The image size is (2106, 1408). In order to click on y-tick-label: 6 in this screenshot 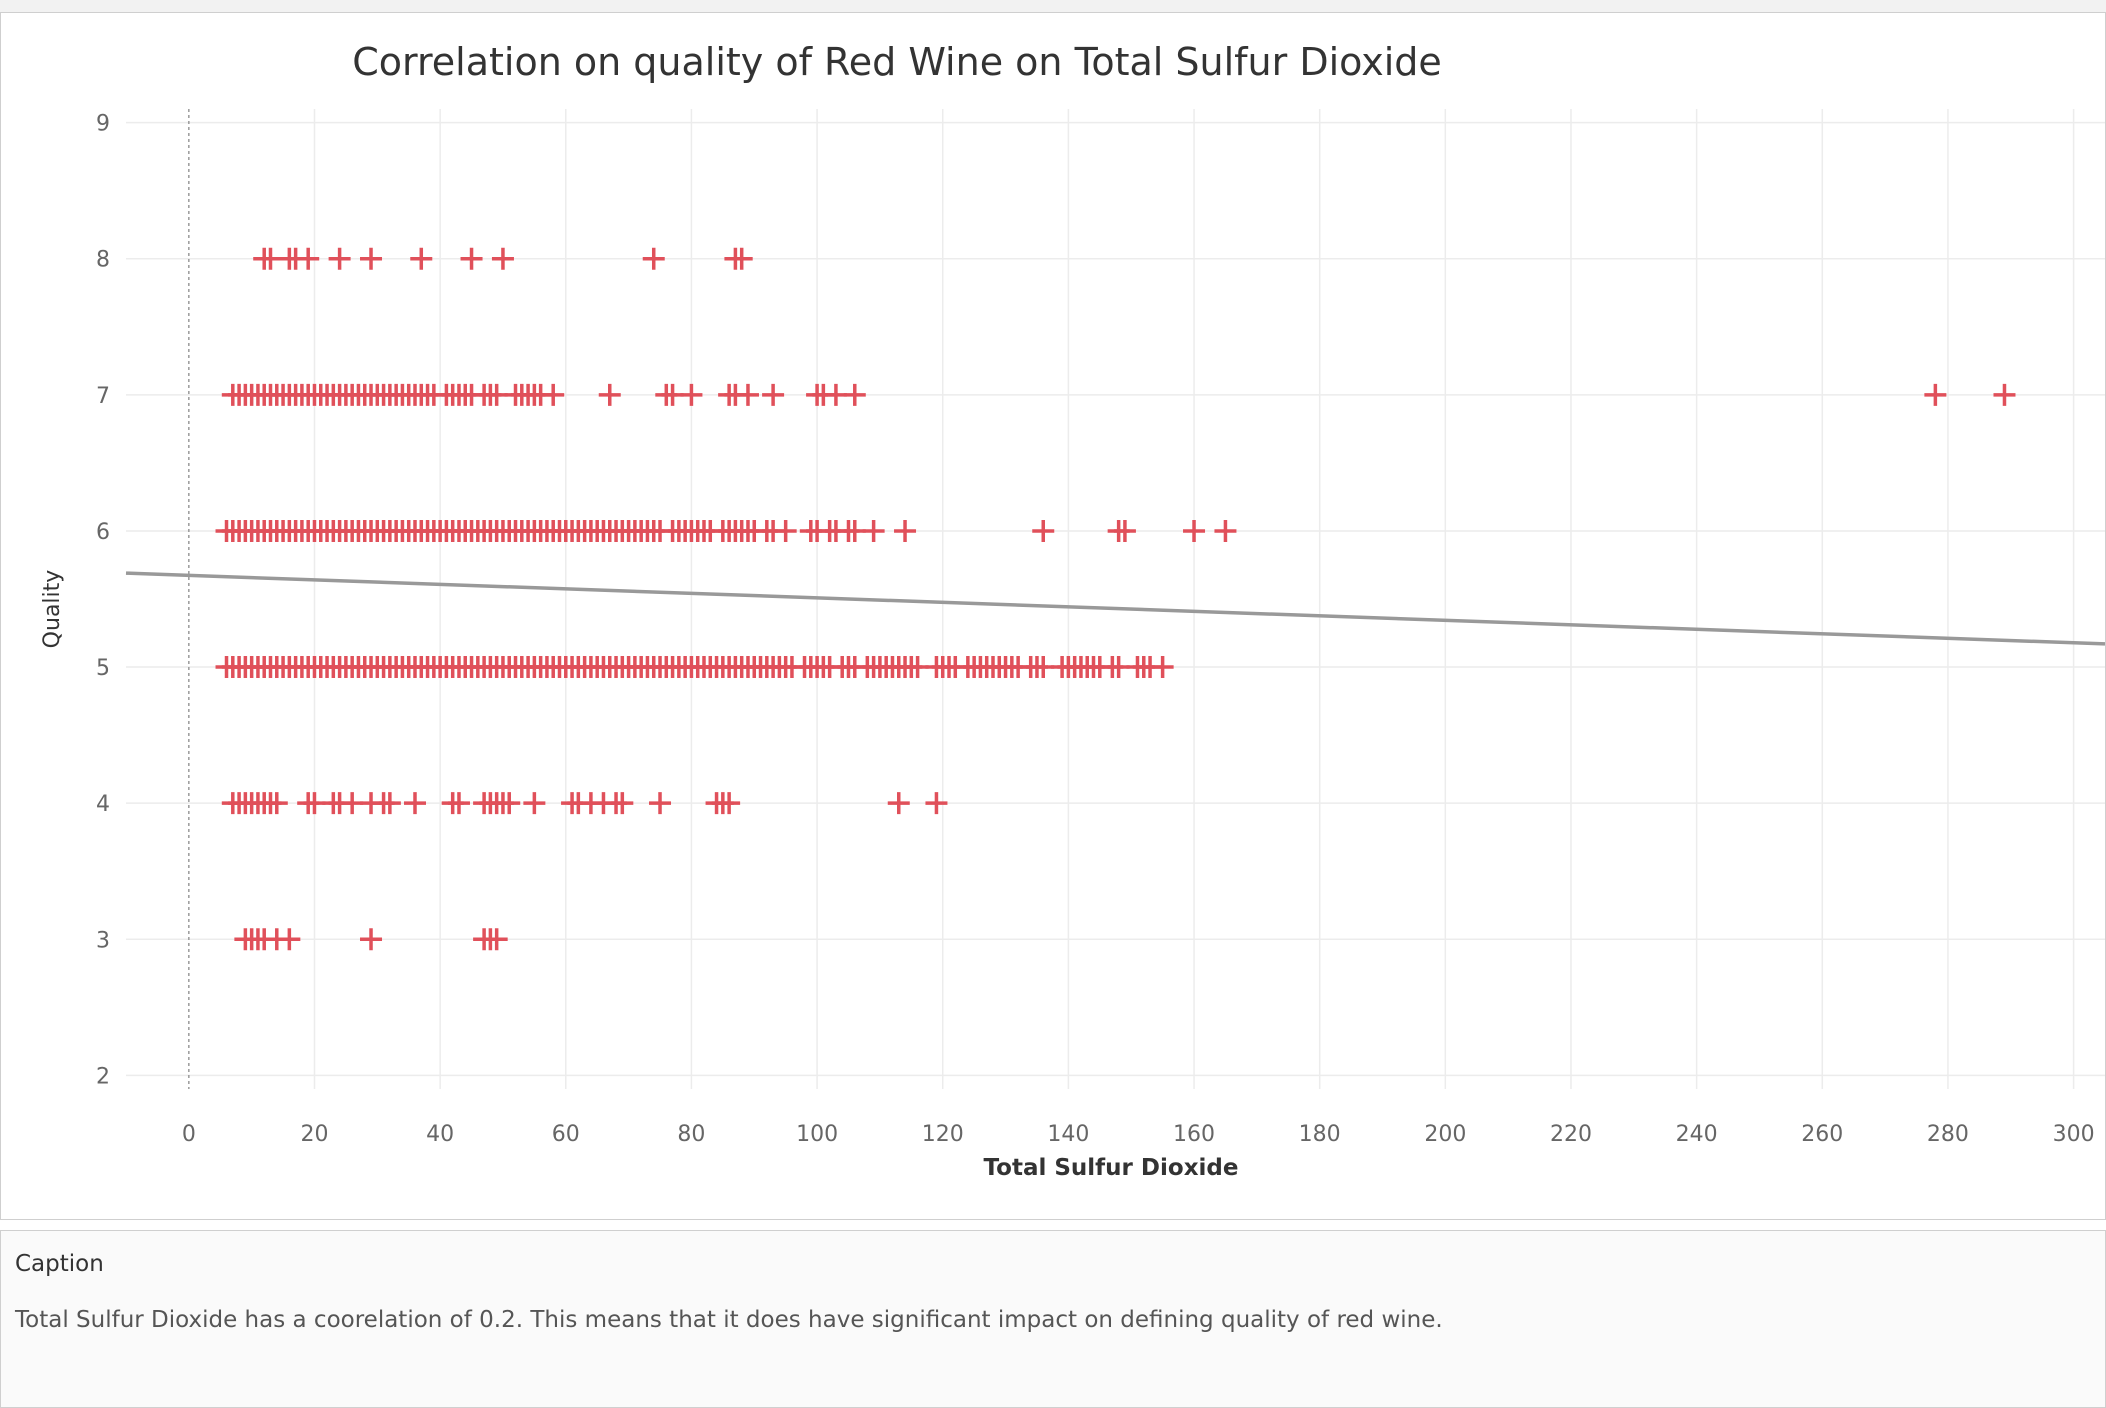, I will do `click(103, 532)`.